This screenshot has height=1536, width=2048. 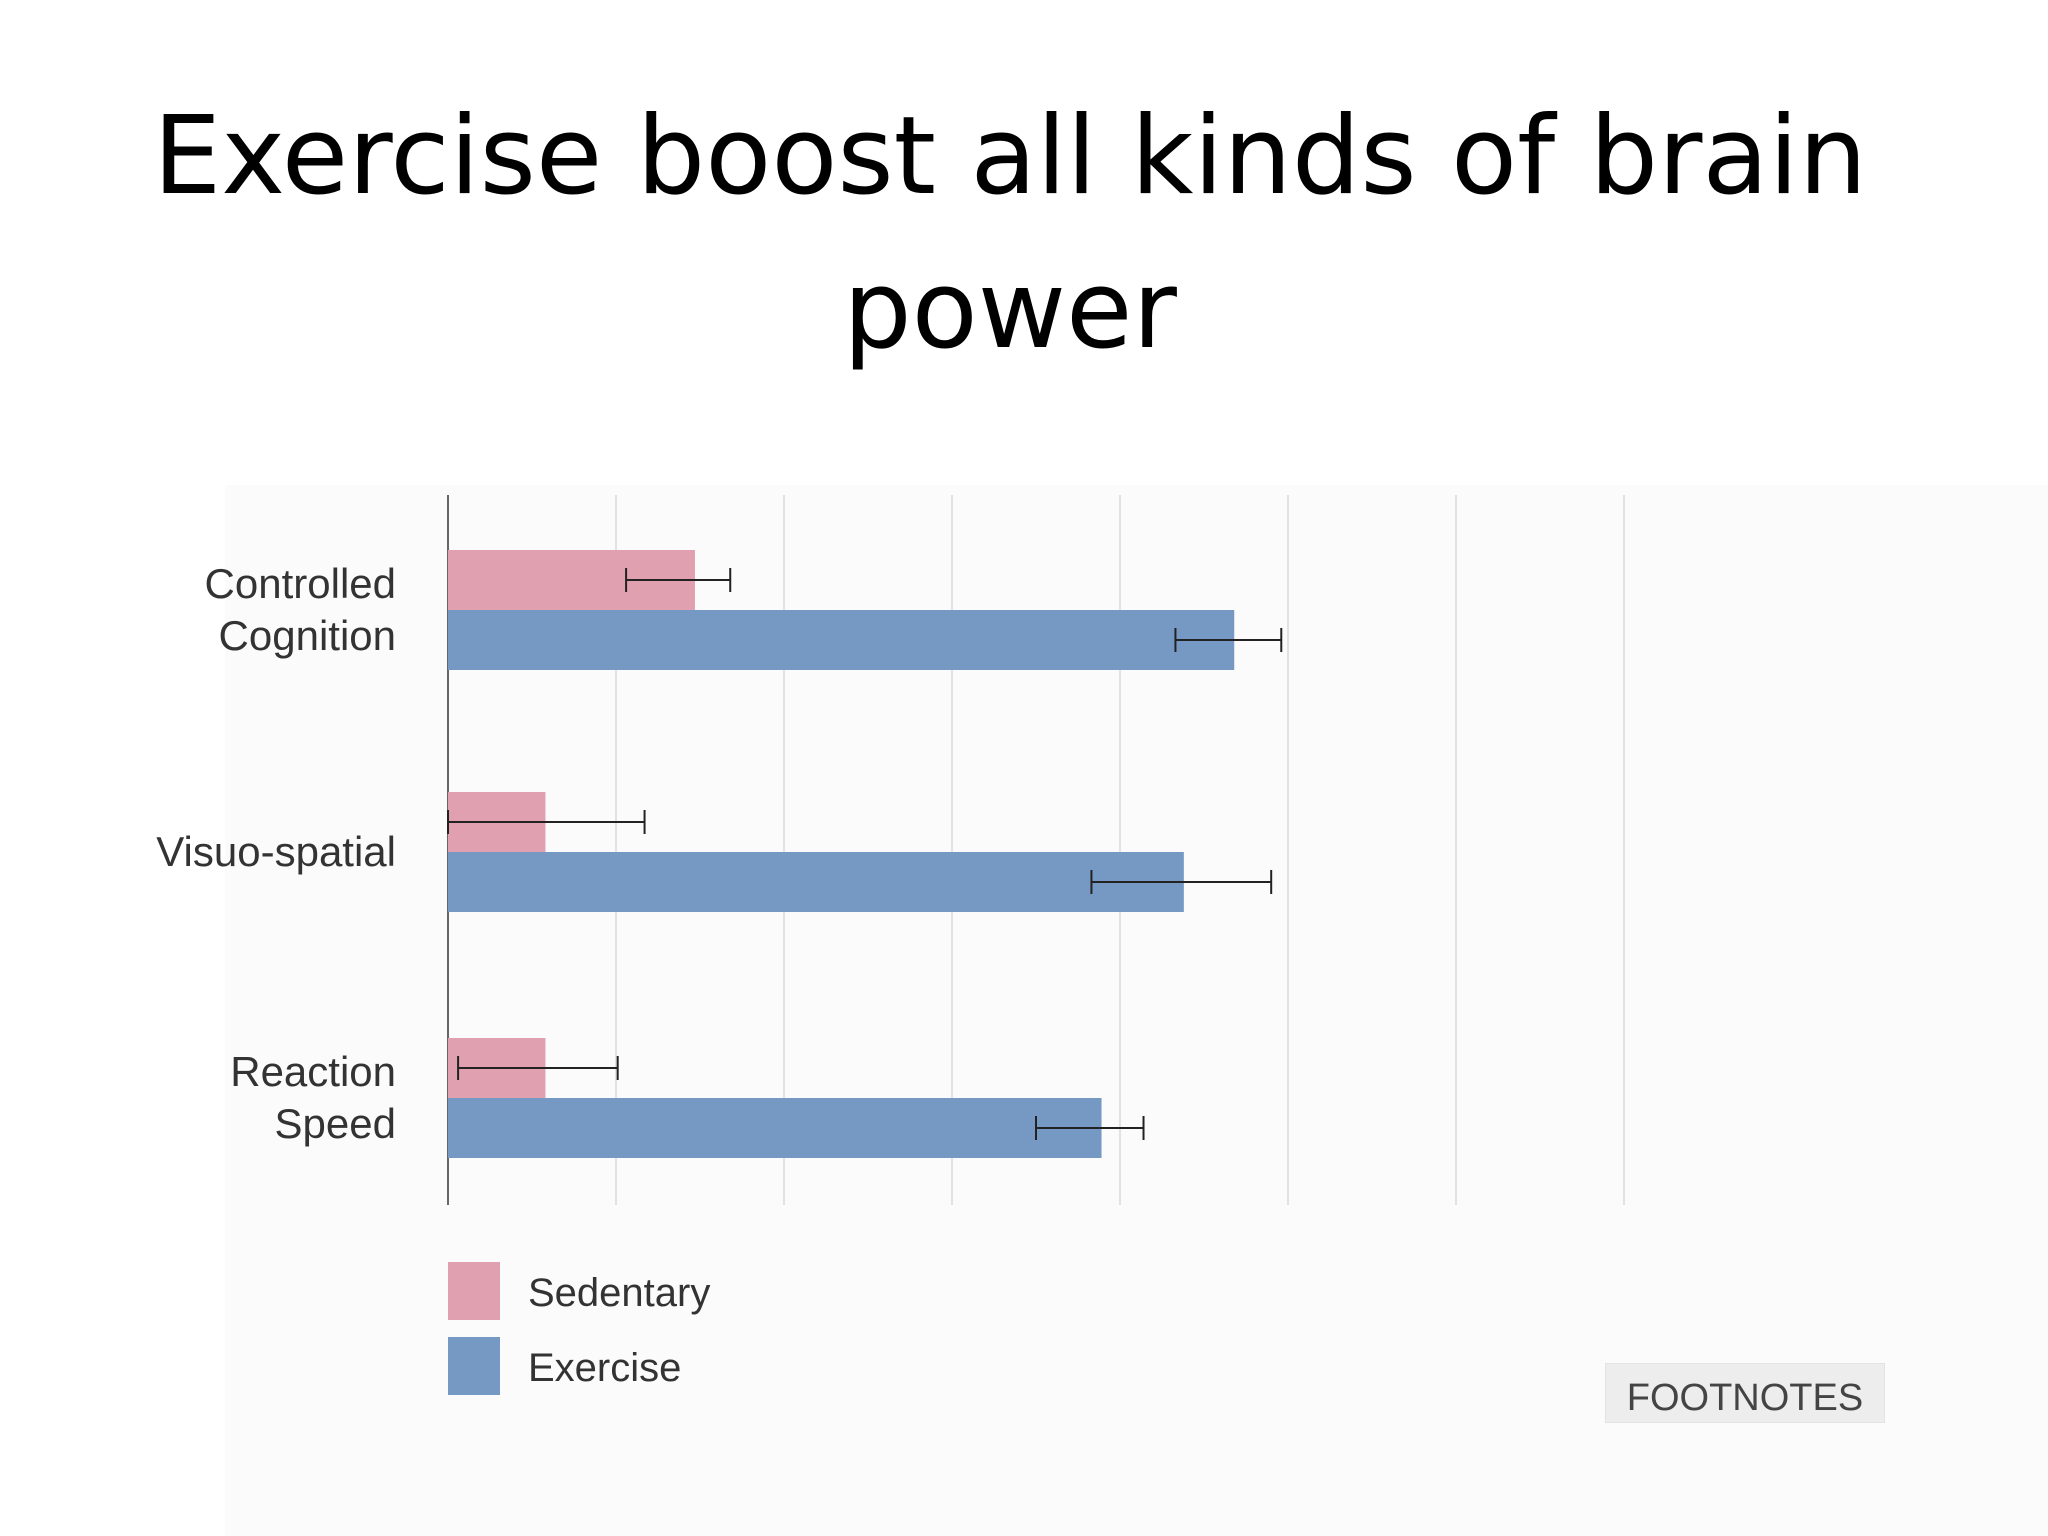 What do you see at coordinates (474, 1291) in the screenshot?
I see `legend-swatch-sedentary` at bounding box center [474, 1291].